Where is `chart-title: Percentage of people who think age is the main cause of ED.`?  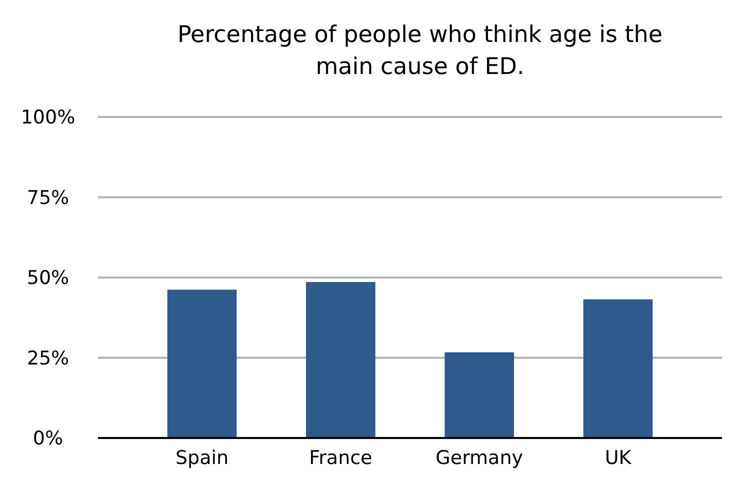 chart-title: Percentage of people who think age is the main cause of ED. is located at coordinates (420, 51).